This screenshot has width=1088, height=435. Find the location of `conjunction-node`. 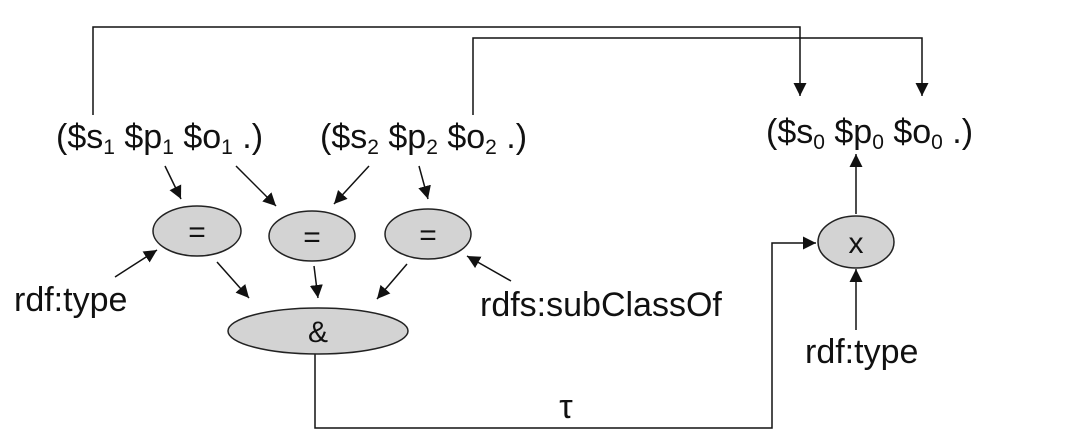

conjunction-node is located at coordinates (318, 331).